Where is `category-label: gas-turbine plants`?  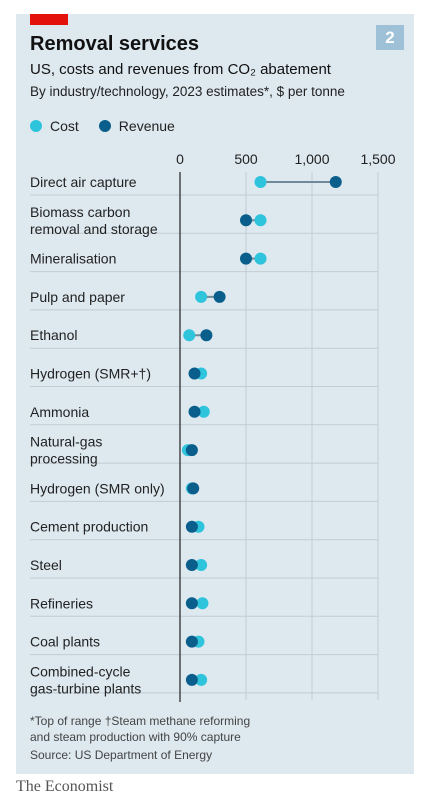
category-label: gas-turbine plants is located at coordinates (85, 688).